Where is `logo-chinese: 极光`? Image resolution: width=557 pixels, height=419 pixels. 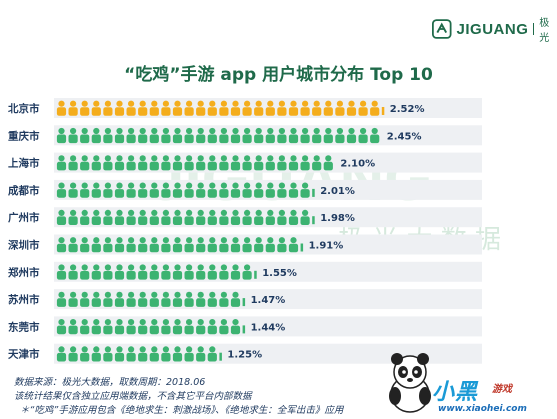
logo-chinese: 极光 is located at coordinates (544, 31).